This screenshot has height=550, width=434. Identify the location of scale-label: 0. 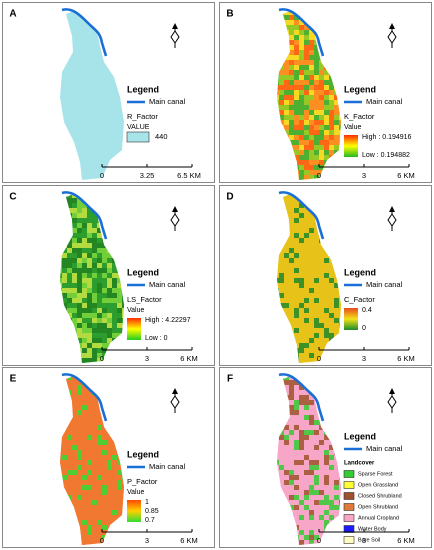
(102, 175).